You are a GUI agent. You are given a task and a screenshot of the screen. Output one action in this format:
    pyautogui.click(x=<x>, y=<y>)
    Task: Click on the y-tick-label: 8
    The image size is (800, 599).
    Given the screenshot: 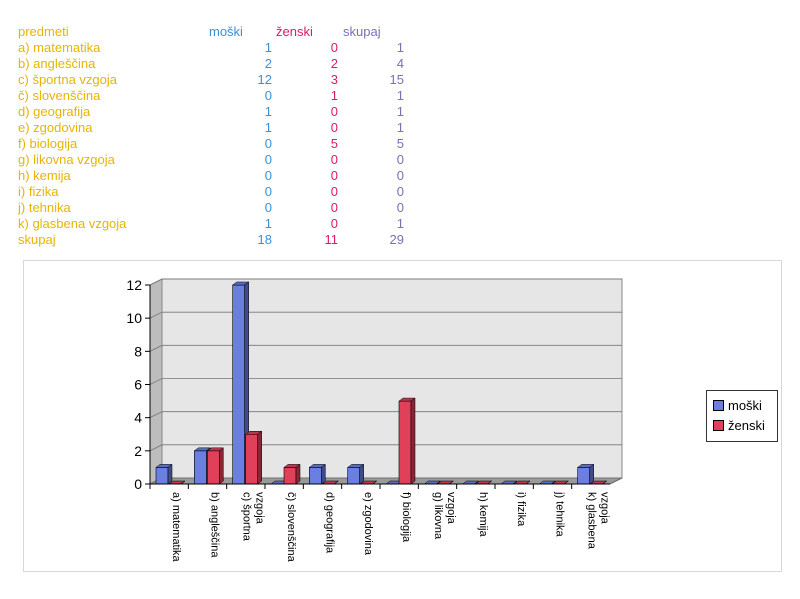 What is the action you would take?
    pyautogui.click(x=138, y=351)
    